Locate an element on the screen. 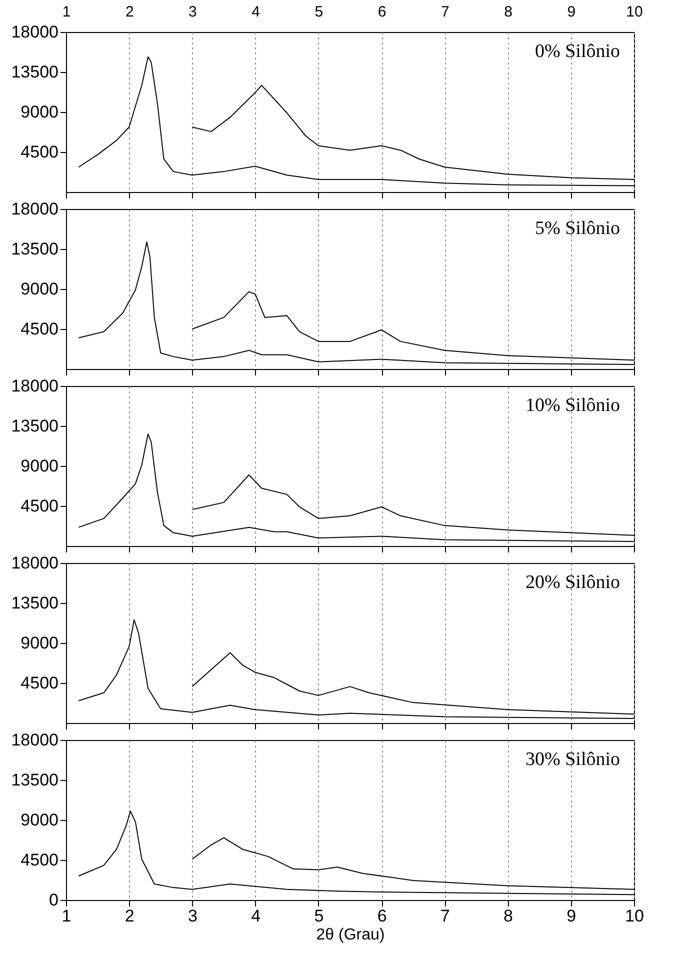 The width and height of the screenshot is (686, 969). x2-tick-label: 9 is located at coordinates (571, 12).